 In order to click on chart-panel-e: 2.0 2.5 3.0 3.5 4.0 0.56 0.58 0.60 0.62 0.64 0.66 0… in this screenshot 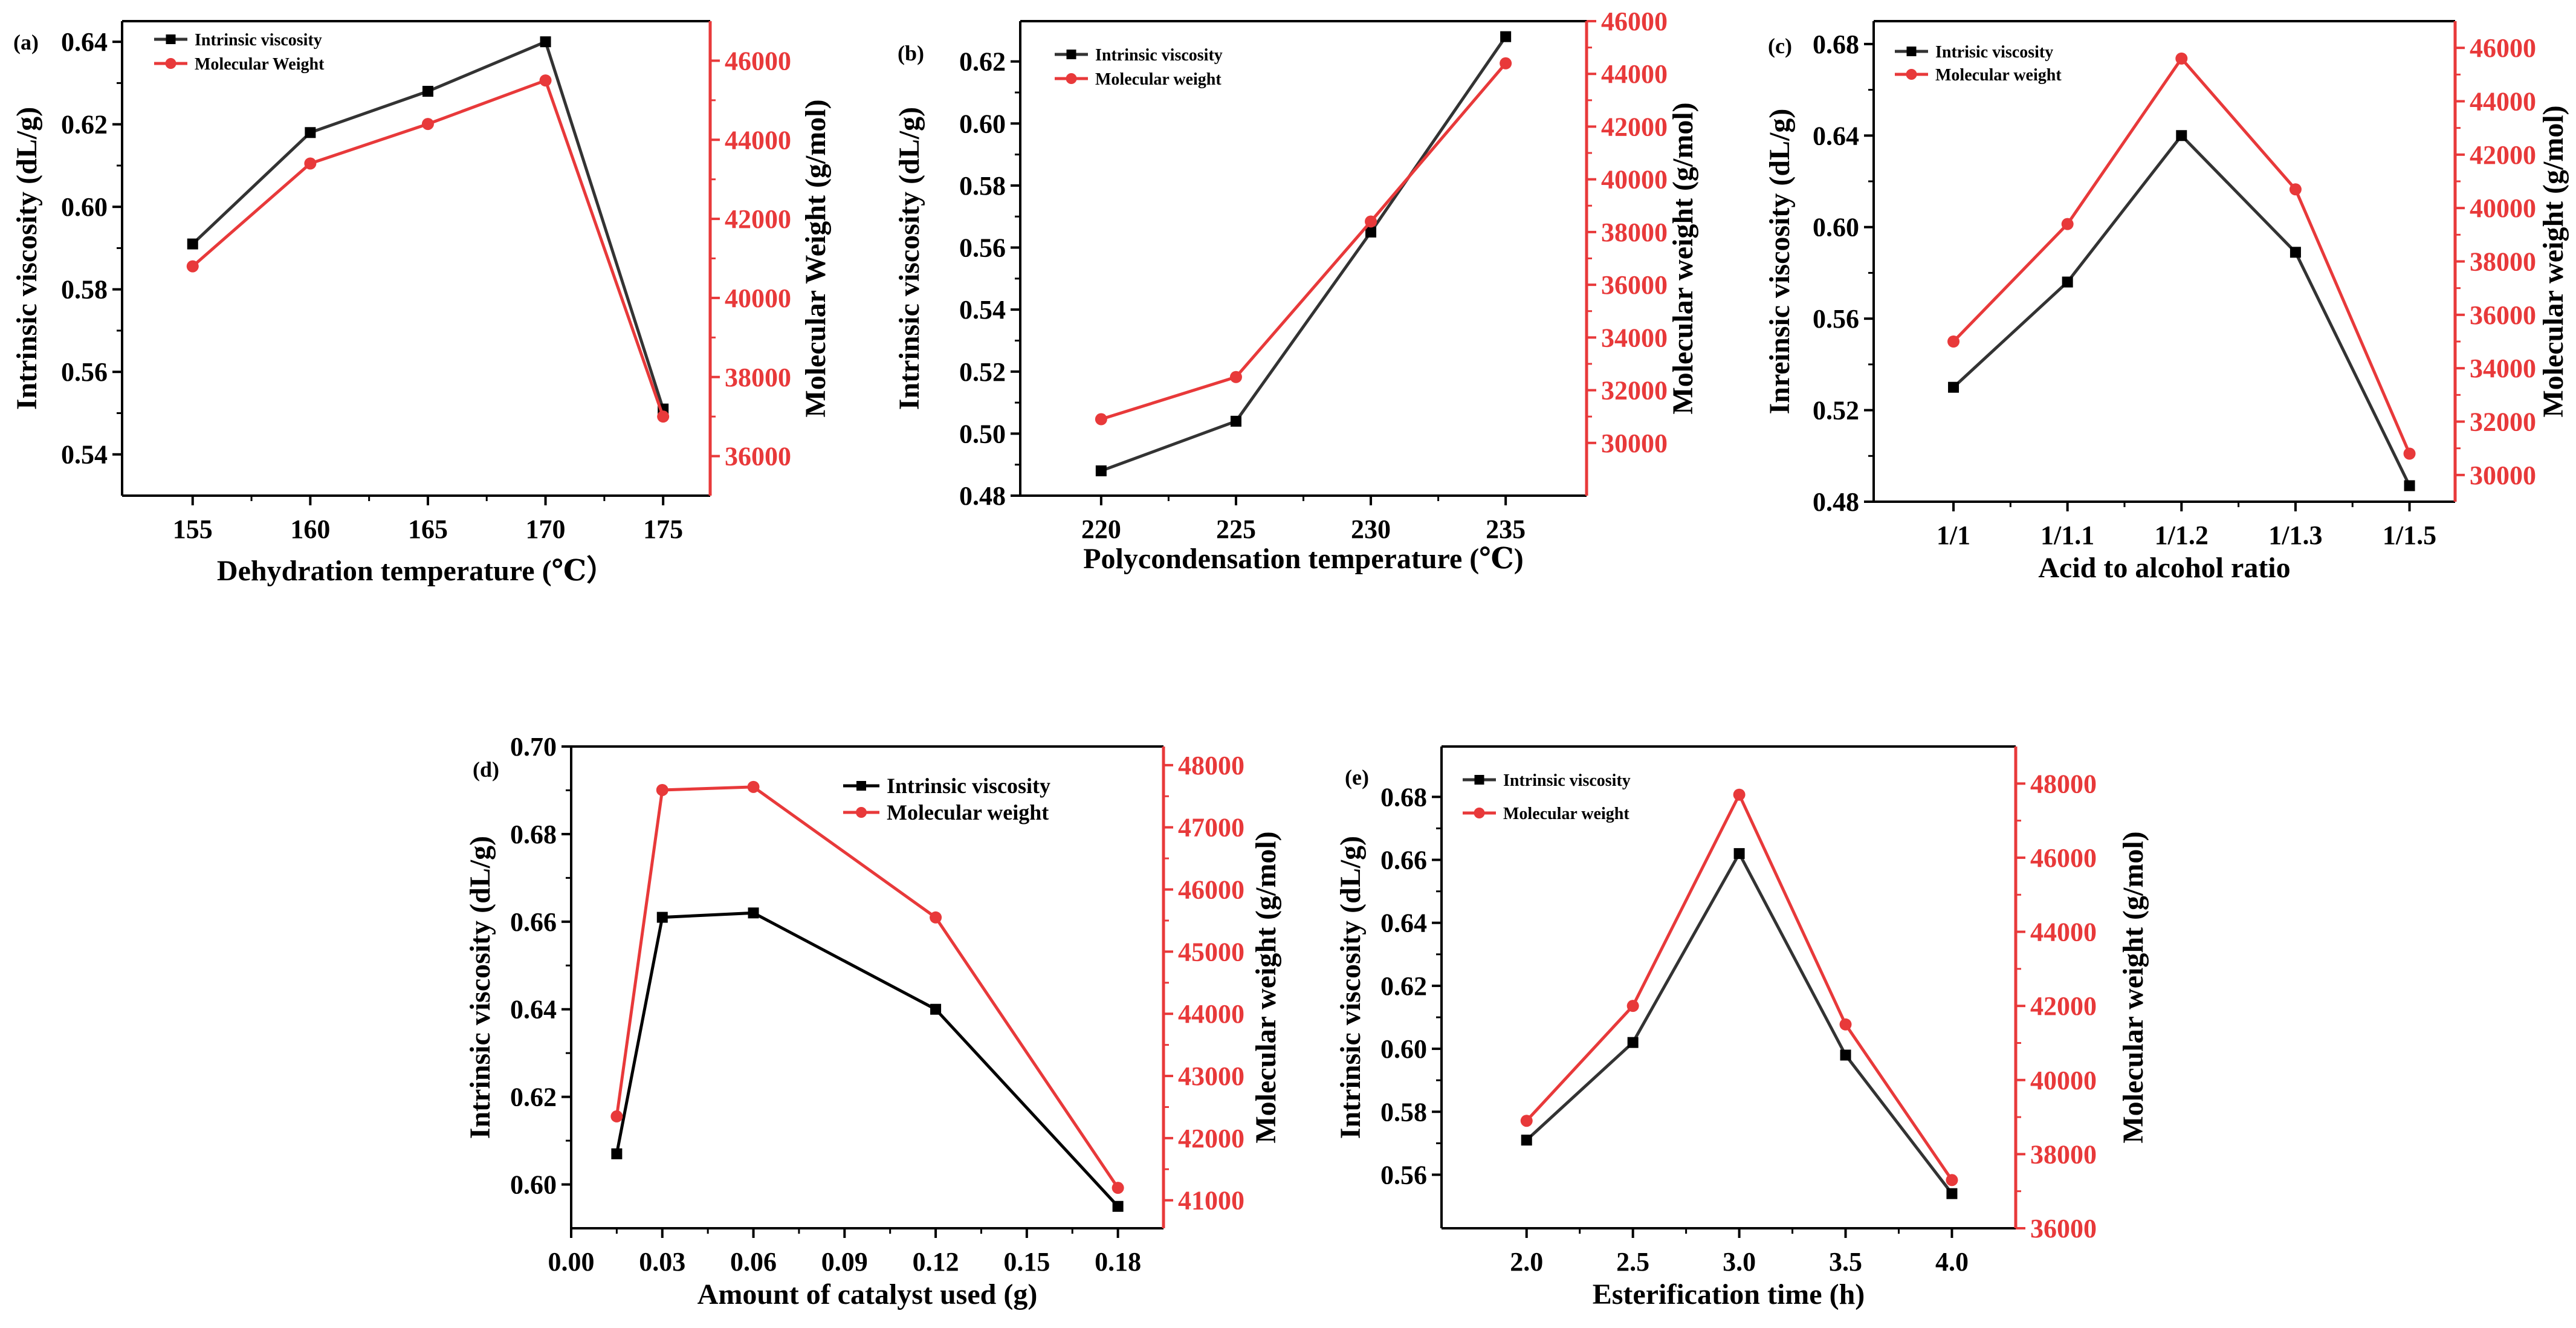, I will do `click(1742, 1027)`.